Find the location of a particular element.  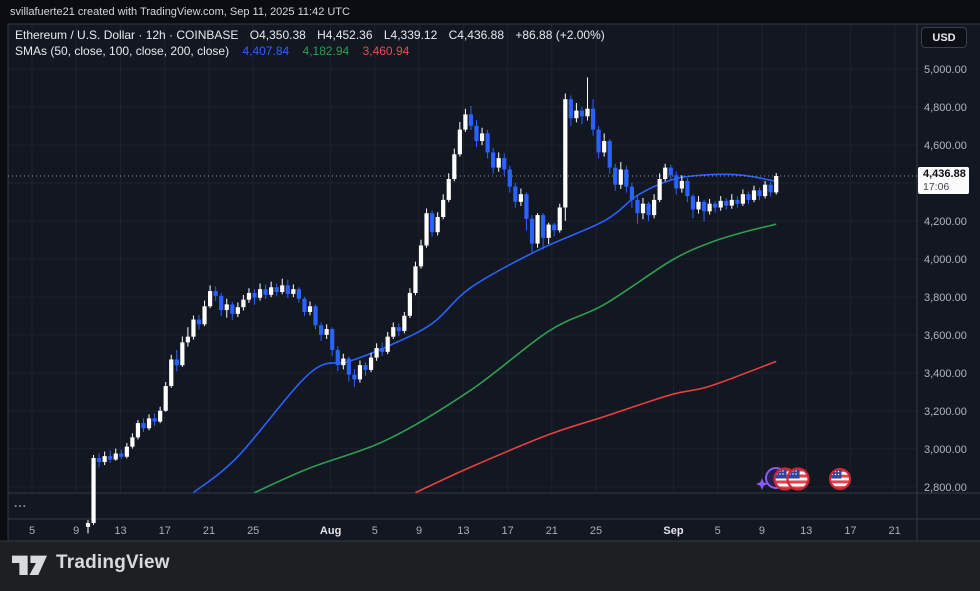

time-tick-label: 25 is located at coordinates (253, 531).